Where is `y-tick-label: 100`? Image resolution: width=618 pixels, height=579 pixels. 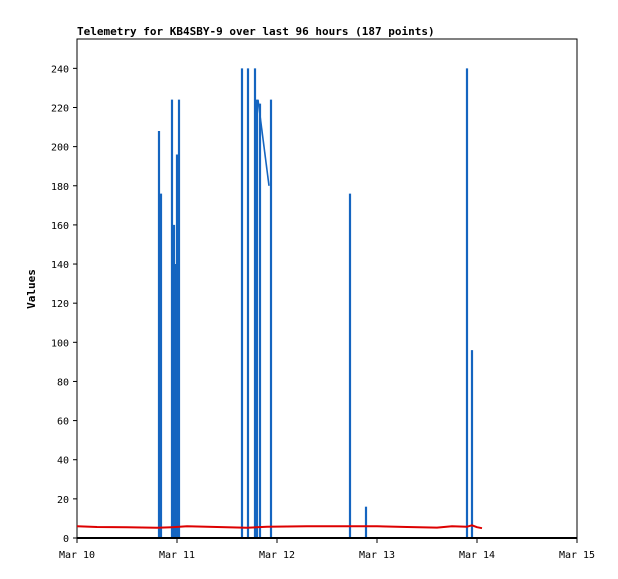
y-tick-label: 100 is located at coordinates (60, 343).